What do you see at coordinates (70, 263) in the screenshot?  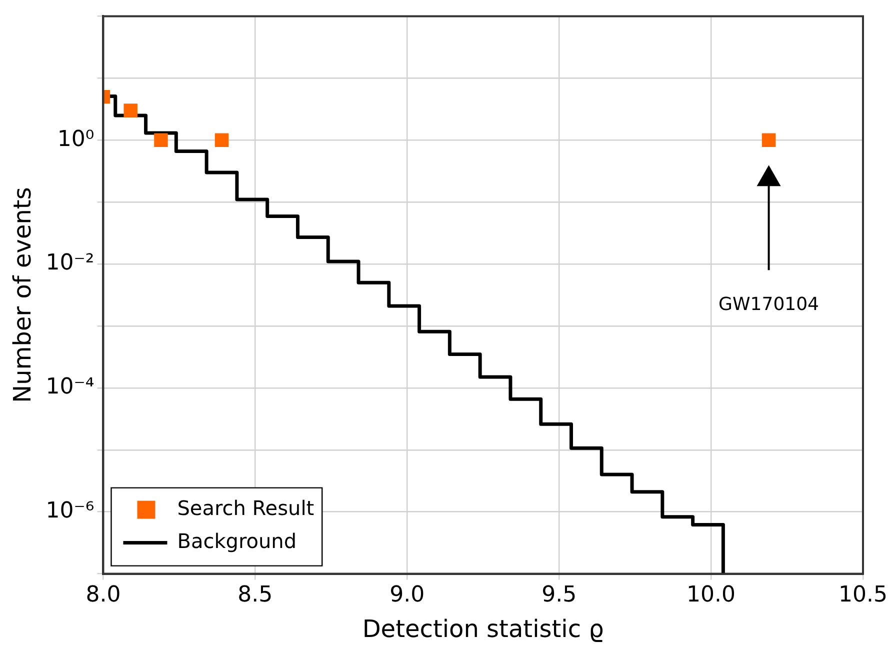 I see `y-tick-label: 10⁻²` at bounding box center [70, 263].